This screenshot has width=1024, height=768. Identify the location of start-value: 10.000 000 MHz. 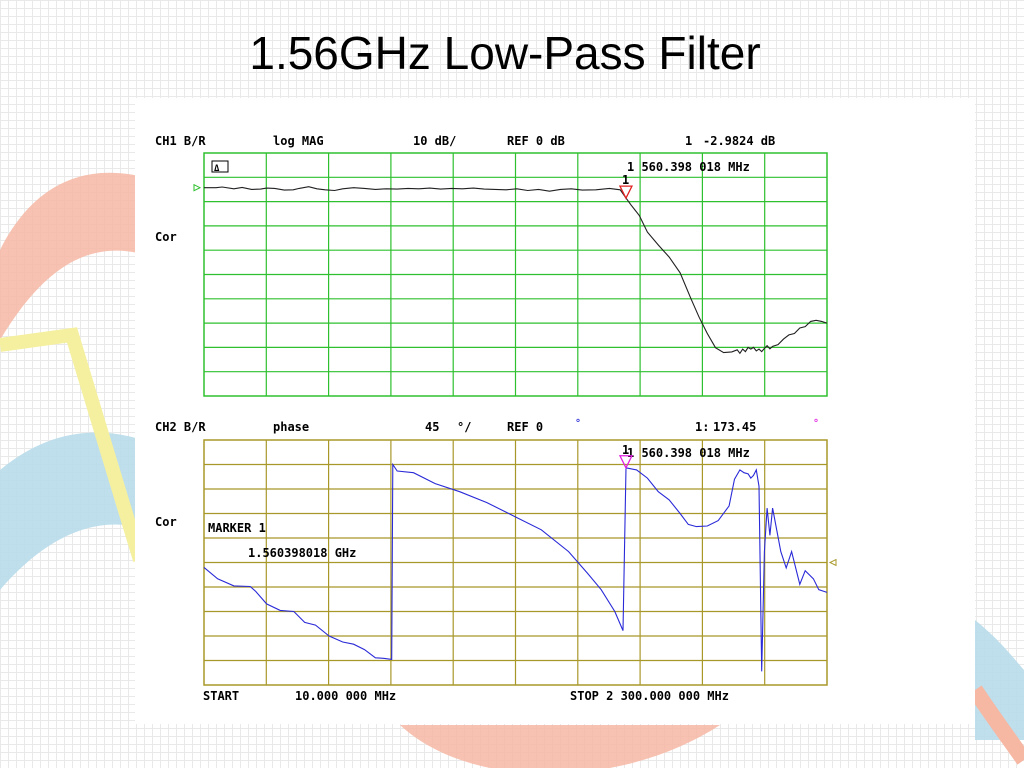
(345, 696).